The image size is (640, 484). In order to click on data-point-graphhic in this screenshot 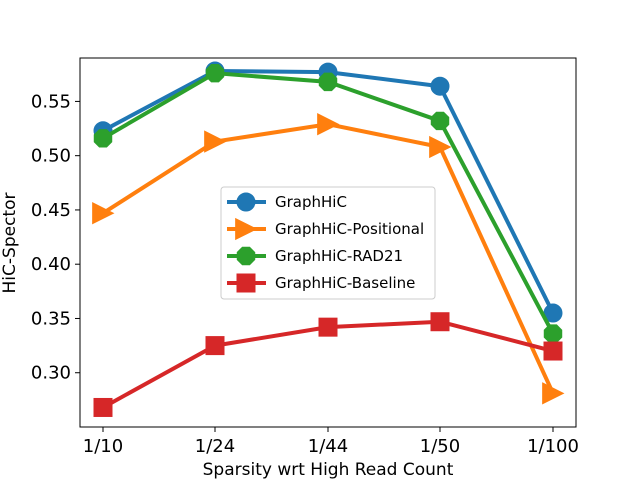, I will do `click(440, 86)`.